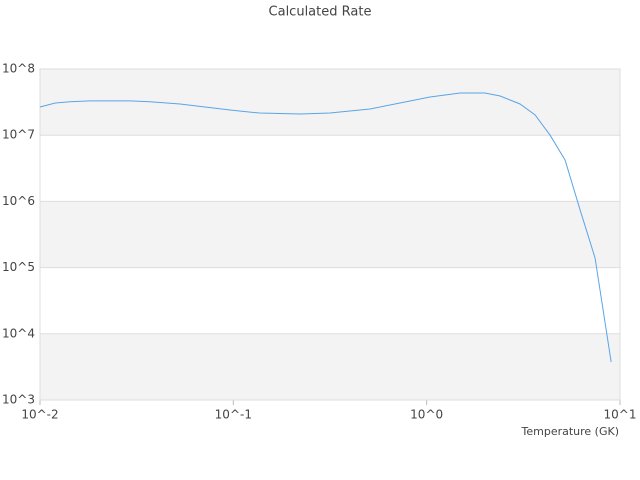  Describe the element at coordinates (320, 12) in the screenshot. I see `chart-title: Calculated Rate` at that location.